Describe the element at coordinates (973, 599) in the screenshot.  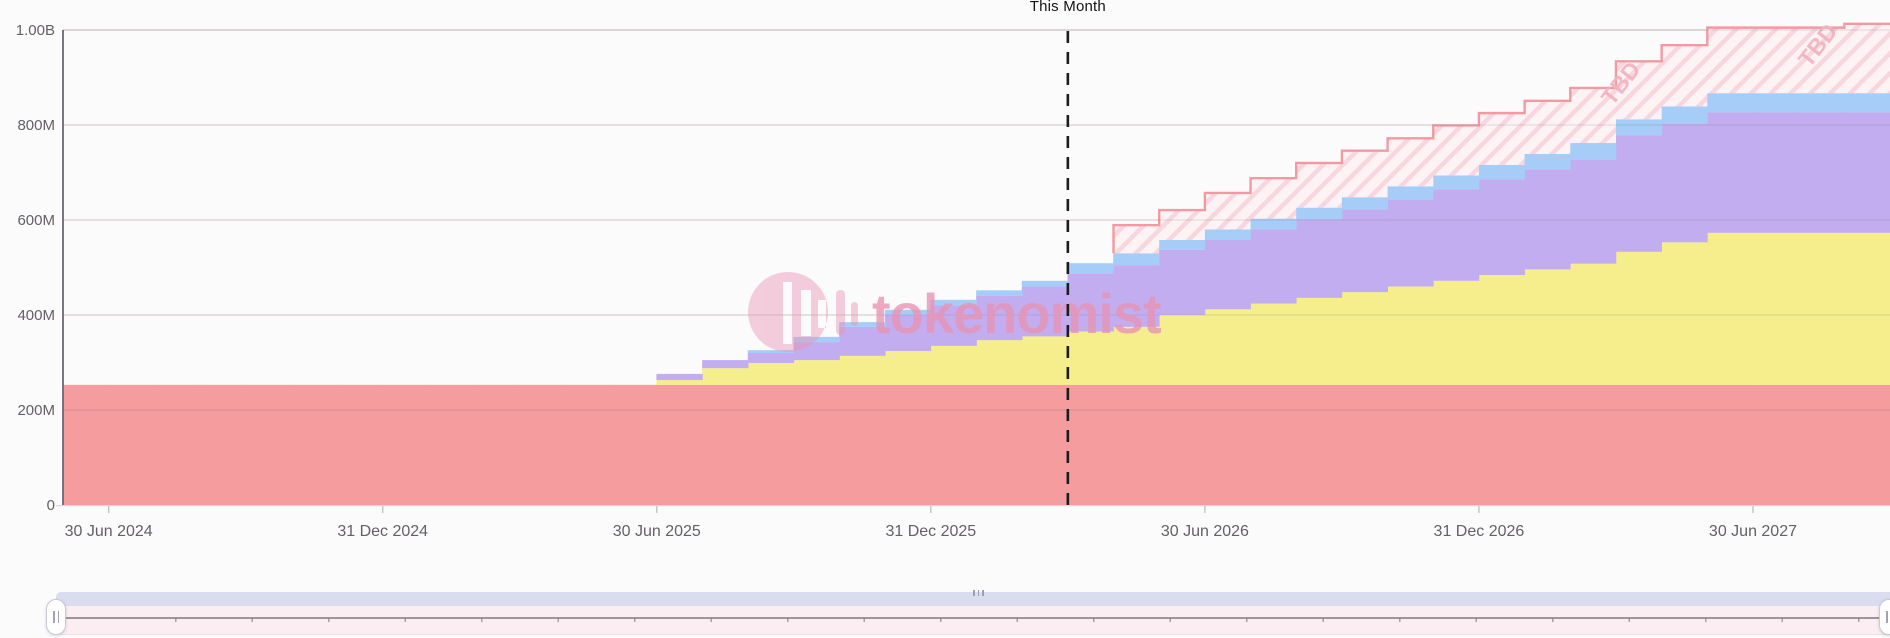
I see `navigator-selected-bar` at that location.